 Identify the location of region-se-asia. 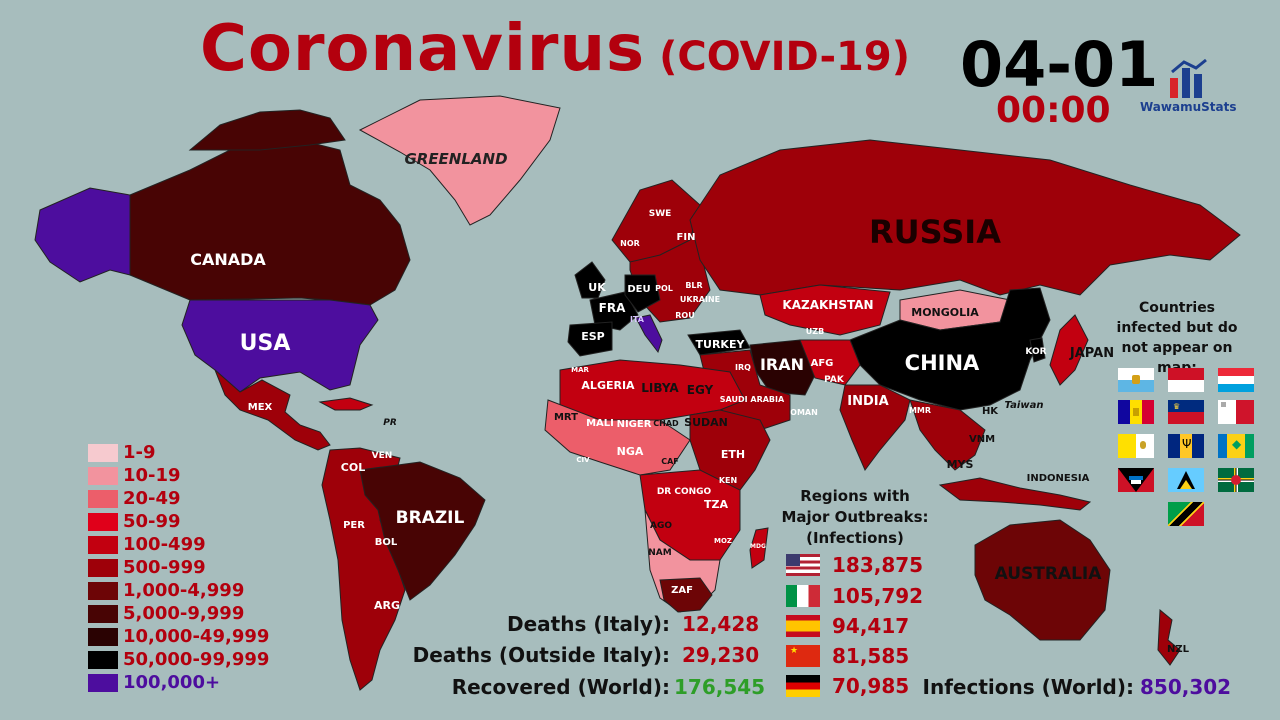
(947, 435).